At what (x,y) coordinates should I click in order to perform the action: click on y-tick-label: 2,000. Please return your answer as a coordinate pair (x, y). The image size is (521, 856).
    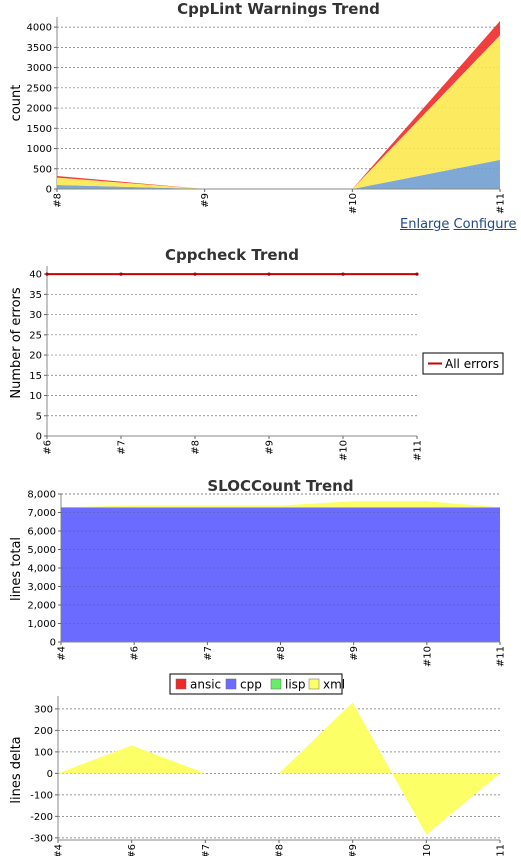
    Looking at the image, I should click on (41, 606).